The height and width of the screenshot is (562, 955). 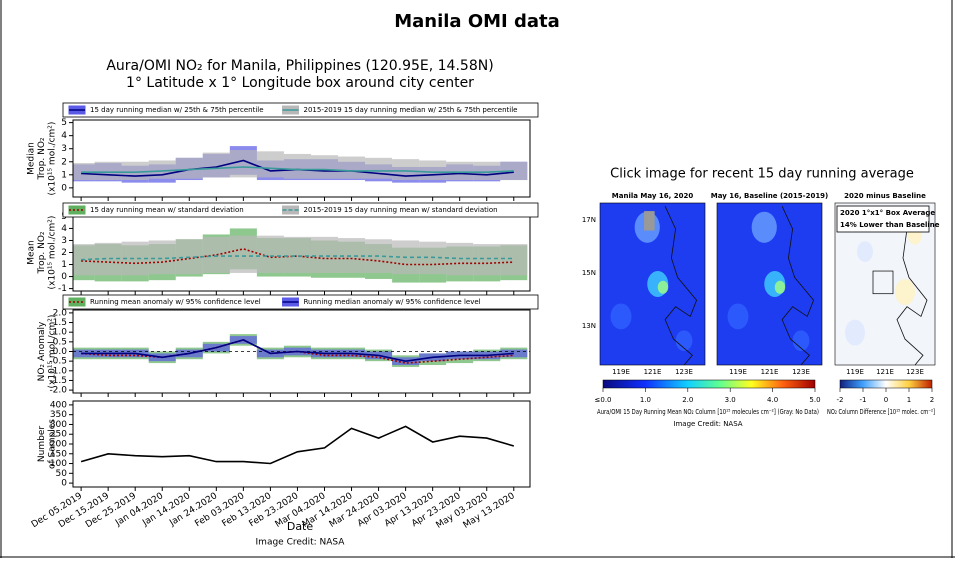 What do you see at coordinates (883, 282) in the screenshot?
I see `box-marker` at bounding box center [883, 282].